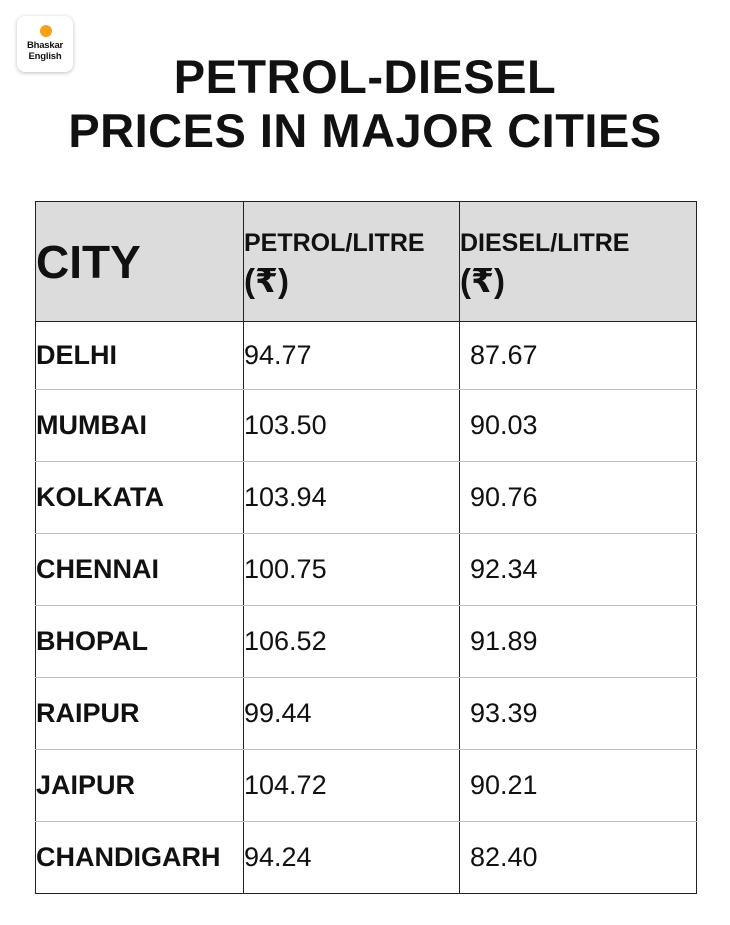  What do you see at coordinates (351, 497) in the screenshot?
I see `petrol-price-cell: 103.94` at bounding box center [351, 497].